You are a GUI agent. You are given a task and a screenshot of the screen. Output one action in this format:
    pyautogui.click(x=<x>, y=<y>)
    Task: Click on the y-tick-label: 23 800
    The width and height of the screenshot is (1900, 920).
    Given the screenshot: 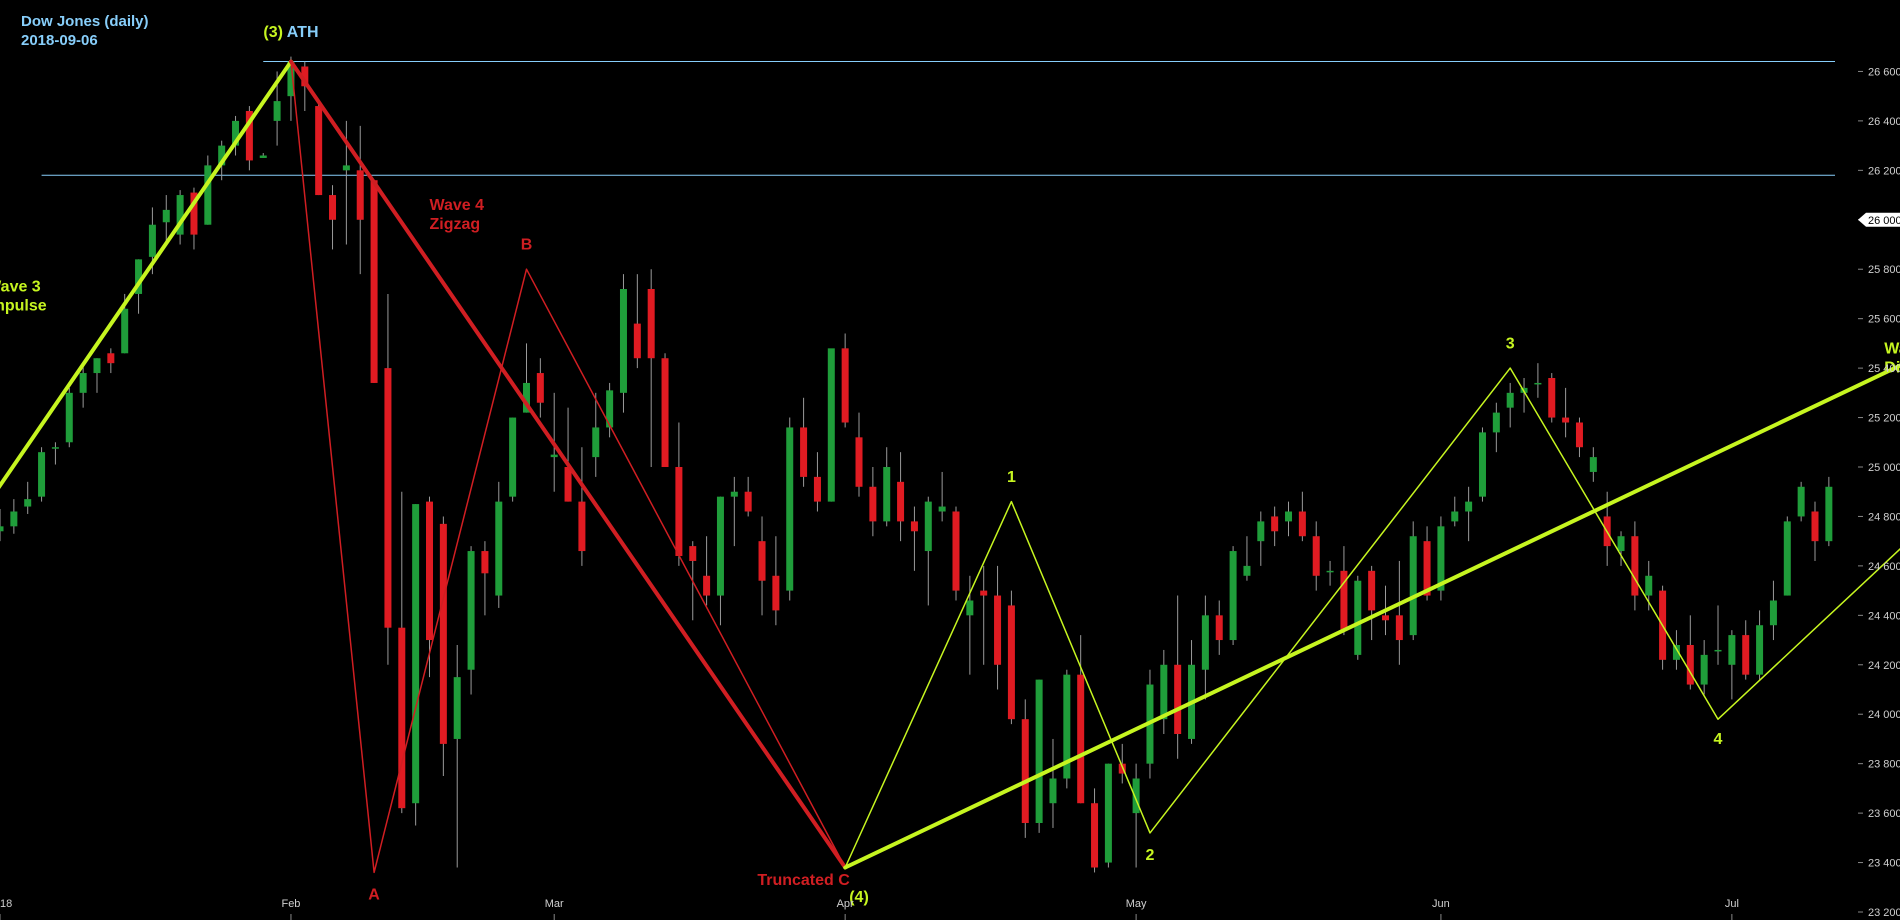 What is the action you would take?
    pyautogui.click(x=1884, y=765)
    